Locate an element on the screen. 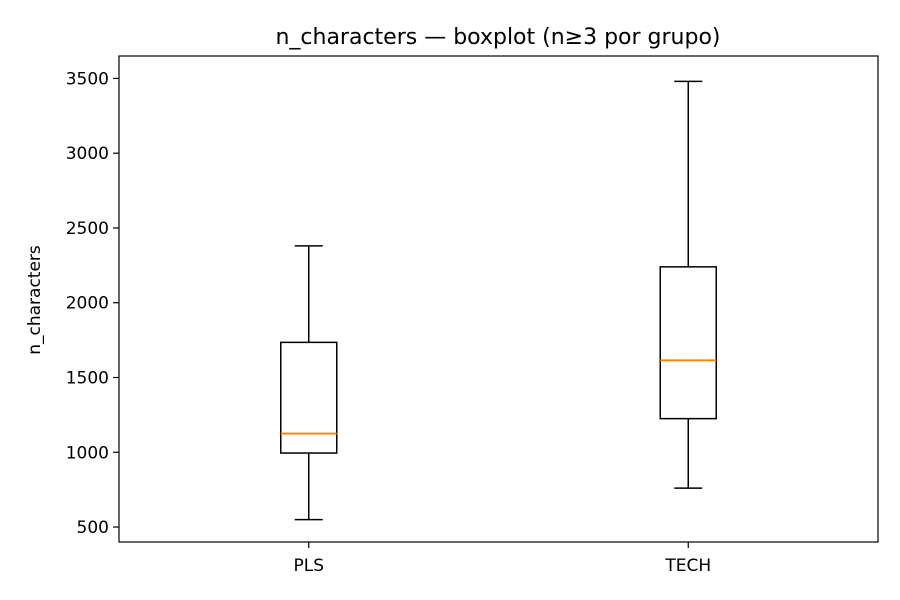 The width and height of the screenshot is (900, 600). y-tick-label: 2000 is located at coordinates (87, 304).